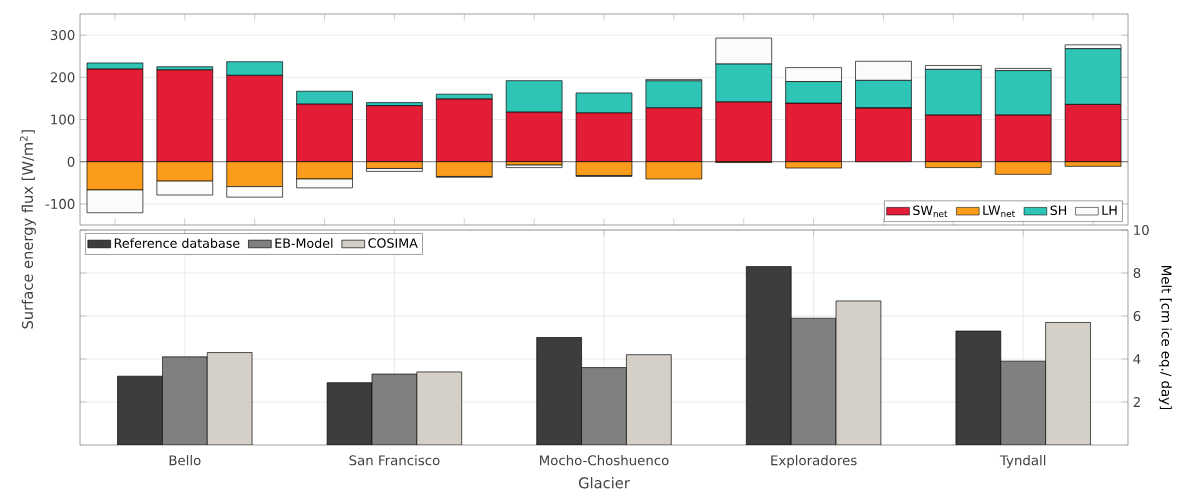 Image resolution: width=1182 pixels, height=501 pixels. Describe the element at coordinates (604, 460) in the screenshot. I see `x-tick-label: Mocho-Choshuenco` at that location.